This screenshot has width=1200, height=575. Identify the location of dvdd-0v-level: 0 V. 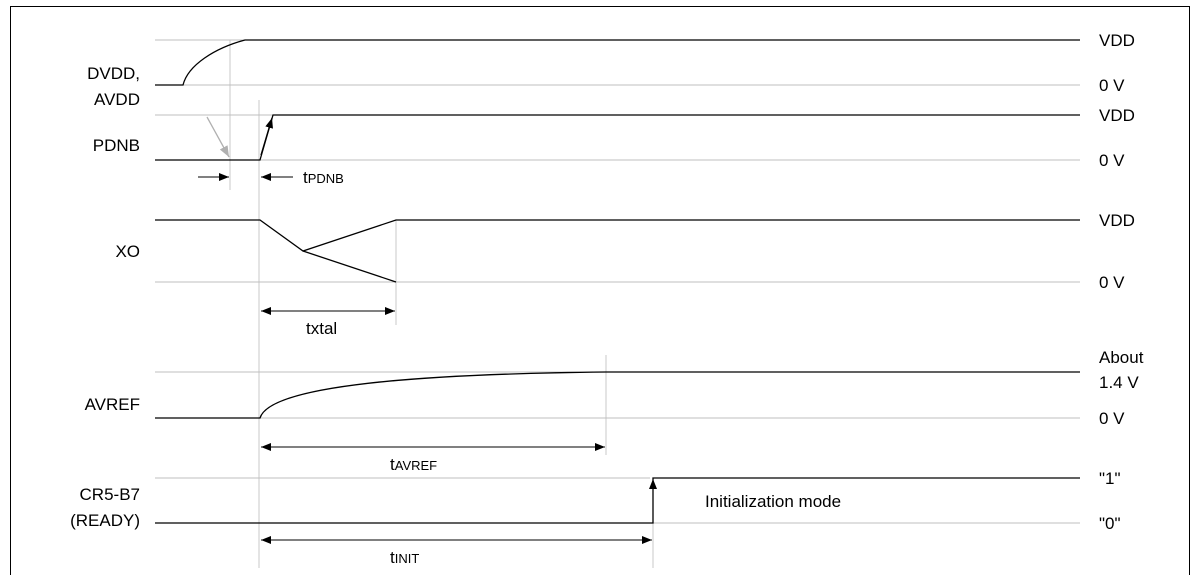
(1112, 85).